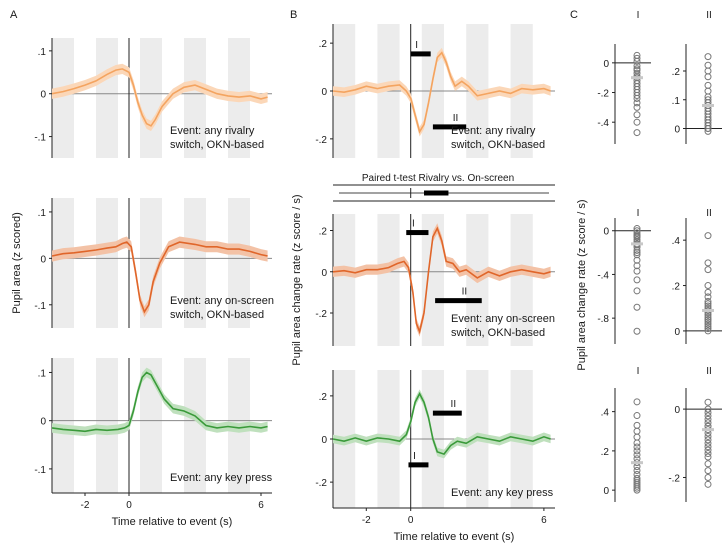  Describe the element at coordinates (676, 241) in the screenshot. I see `scatter-y-tick-label: .4` at that location.